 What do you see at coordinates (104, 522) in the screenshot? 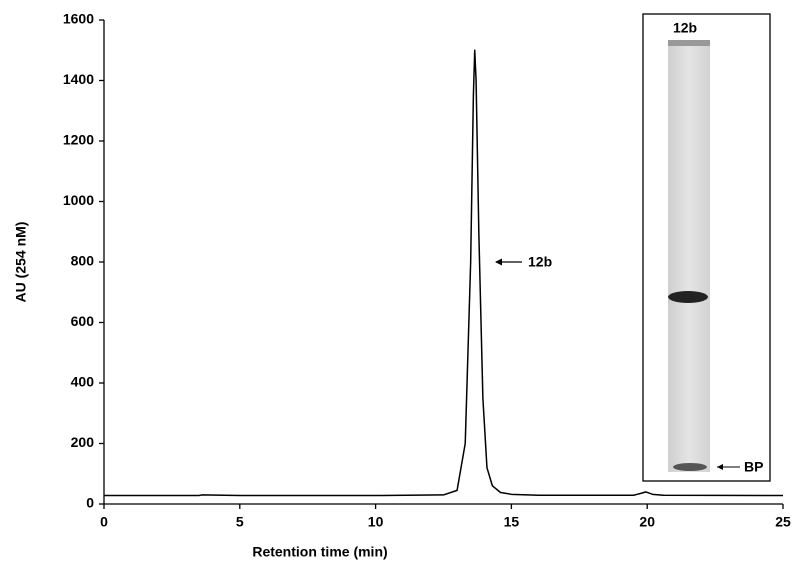
I see `x-tick-label: 0` at bounding box center [104, 522].